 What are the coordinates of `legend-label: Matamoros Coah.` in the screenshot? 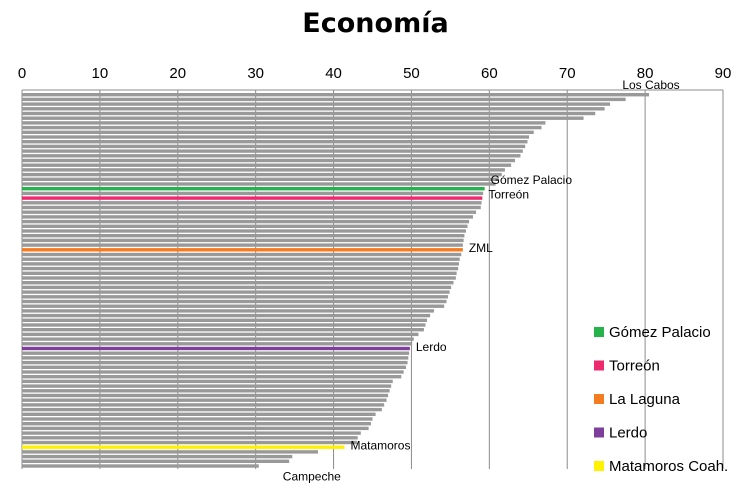 It's located at (668, 466).